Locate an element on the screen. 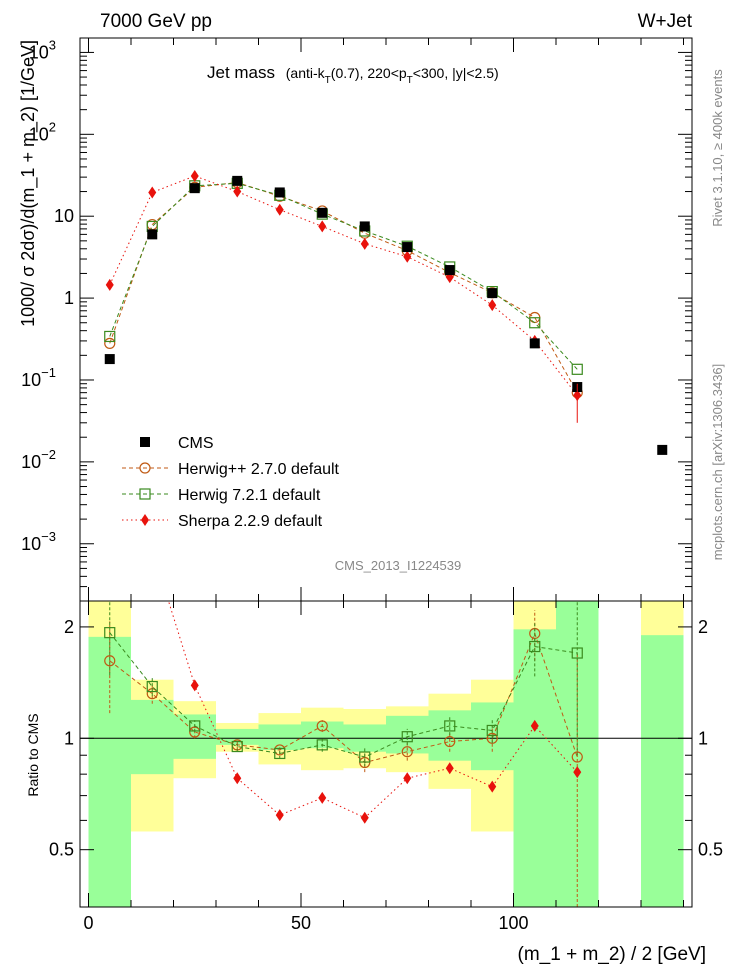  x-axis-label: (m_1 + m_2) / 2 [GeV] is located at coordinates (612, 954).